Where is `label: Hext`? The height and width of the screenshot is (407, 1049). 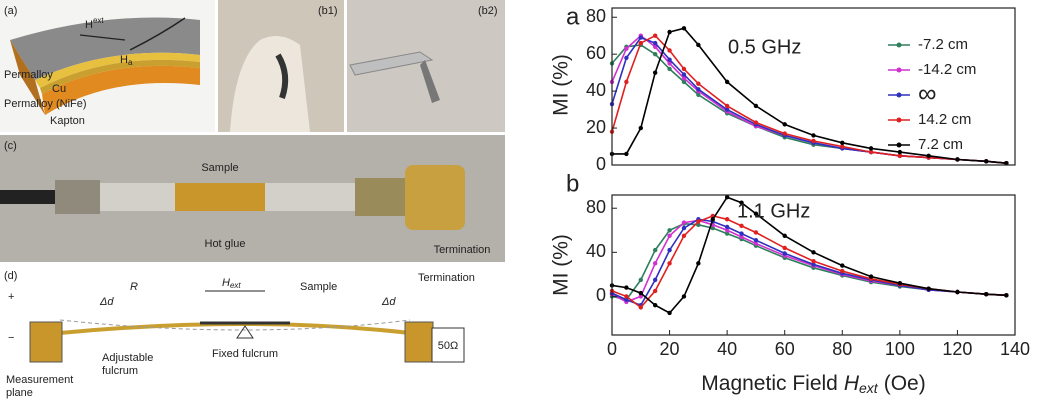
label: Hext is located at coordinates (231, 283).